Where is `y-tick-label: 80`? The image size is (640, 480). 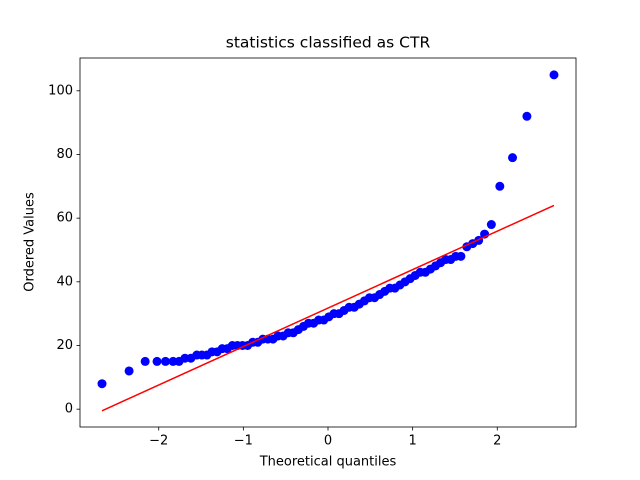
y-tick-label: 80 is located at coordinates (64, 154).